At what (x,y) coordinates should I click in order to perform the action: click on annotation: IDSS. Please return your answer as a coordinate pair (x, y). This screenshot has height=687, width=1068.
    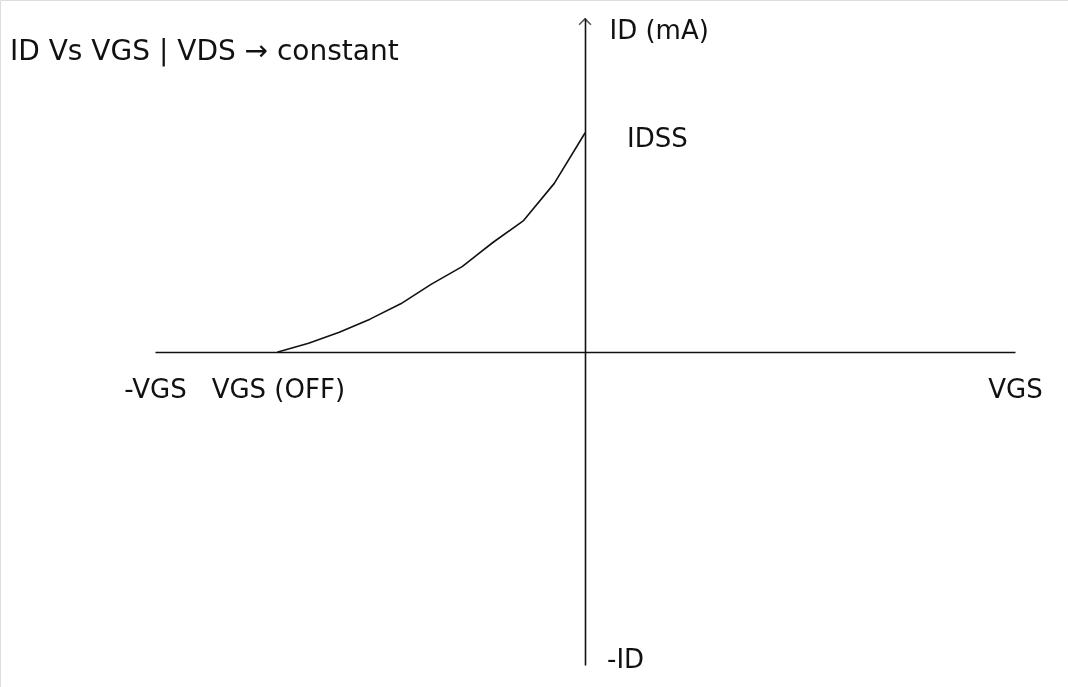
    Looking at the image, I should click on (657, 138).